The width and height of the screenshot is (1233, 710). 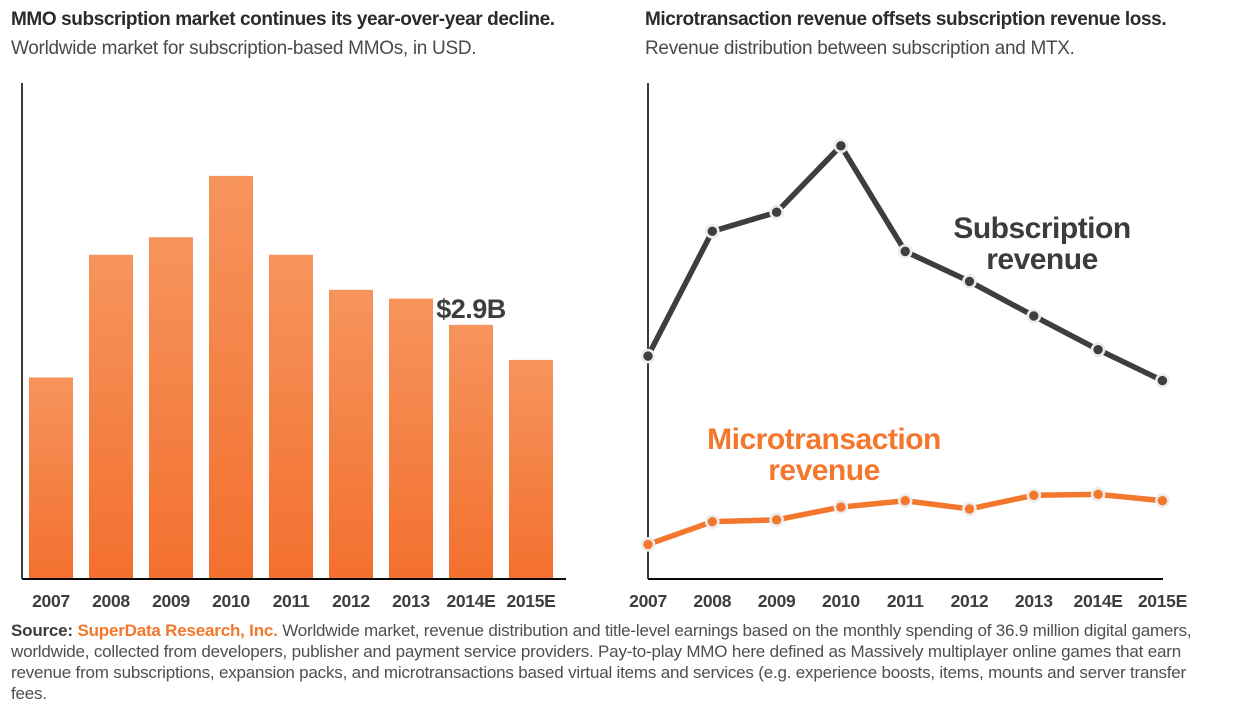 I want to click on microtransaction-point-2011, so click(x=905, y=501).